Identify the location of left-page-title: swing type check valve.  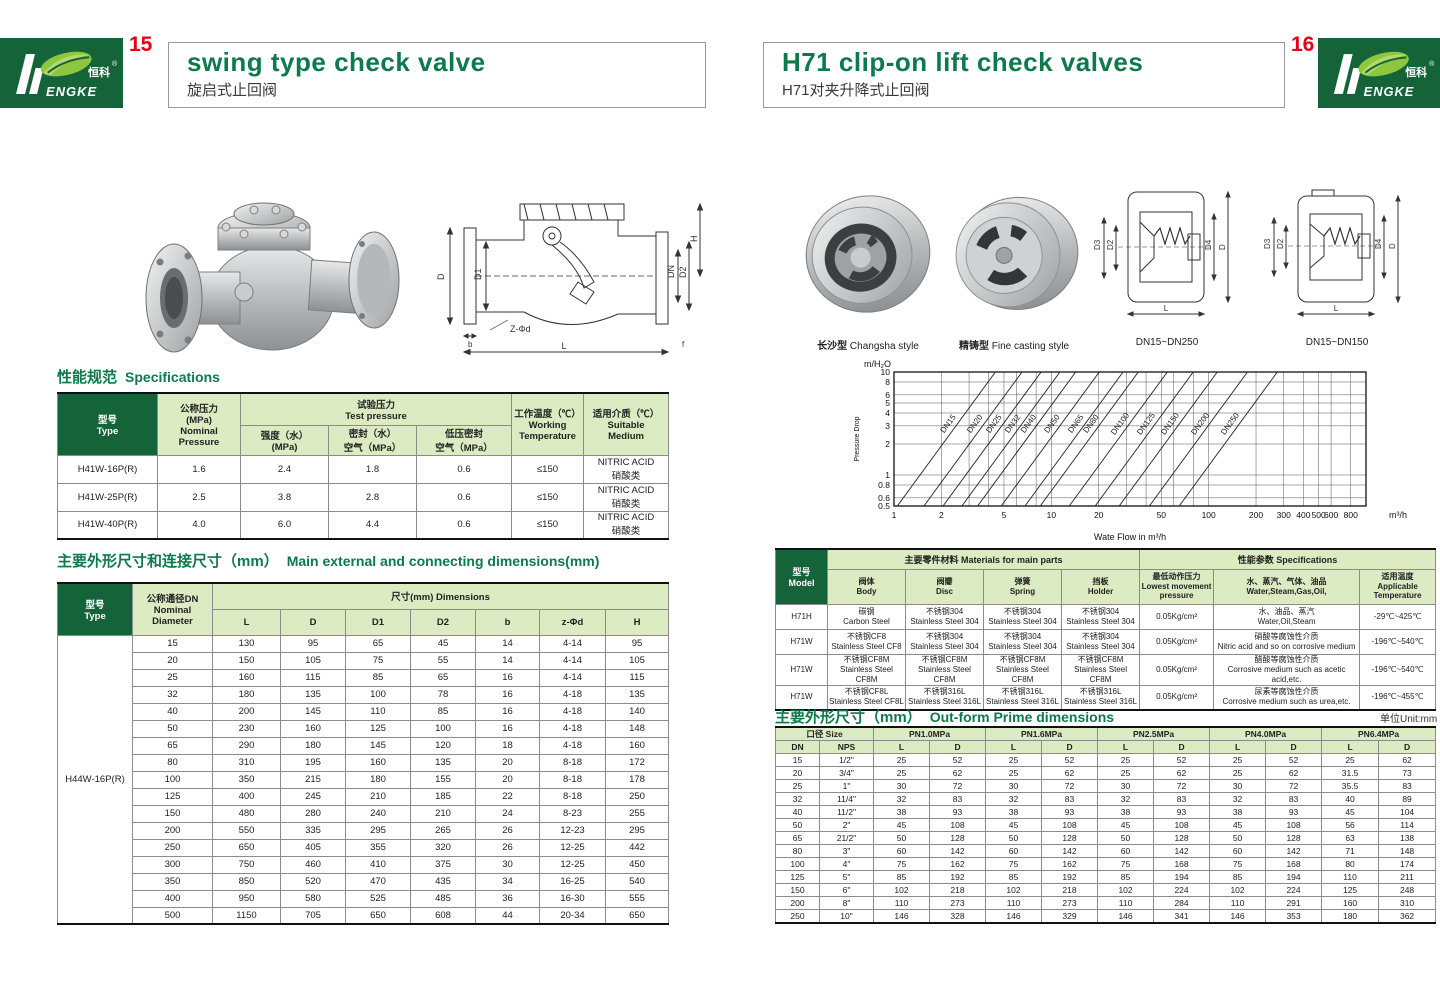
(336, 62).